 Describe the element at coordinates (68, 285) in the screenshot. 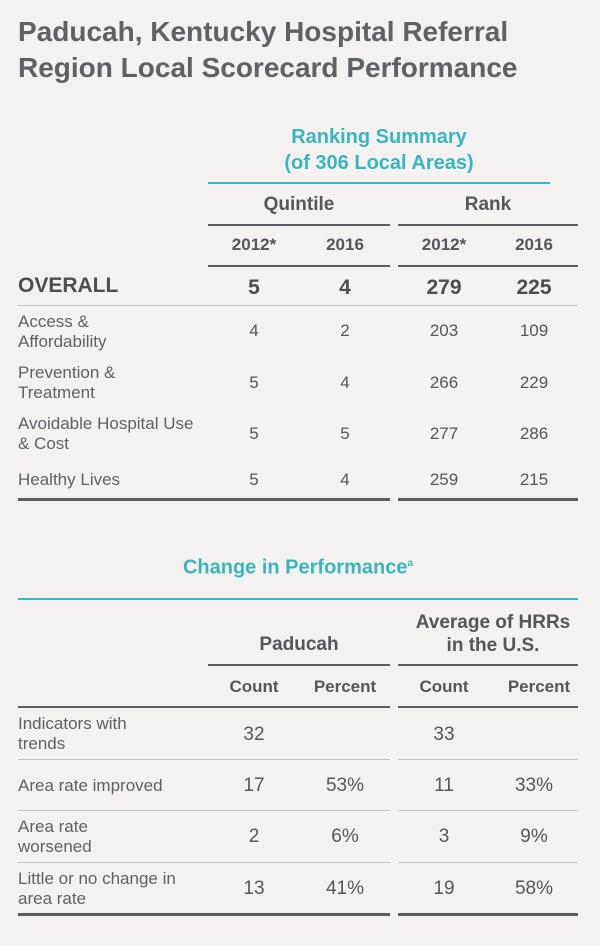

I see `overall-label: OVERALL` at that location.